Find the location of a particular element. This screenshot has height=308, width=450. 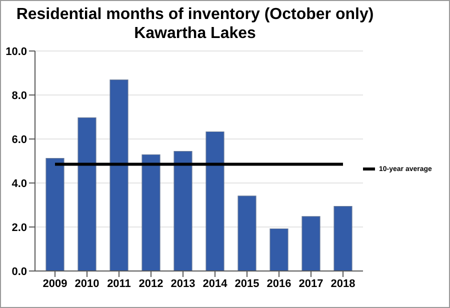

x-tick-label: 2013 is located at coordinates (183, 284).